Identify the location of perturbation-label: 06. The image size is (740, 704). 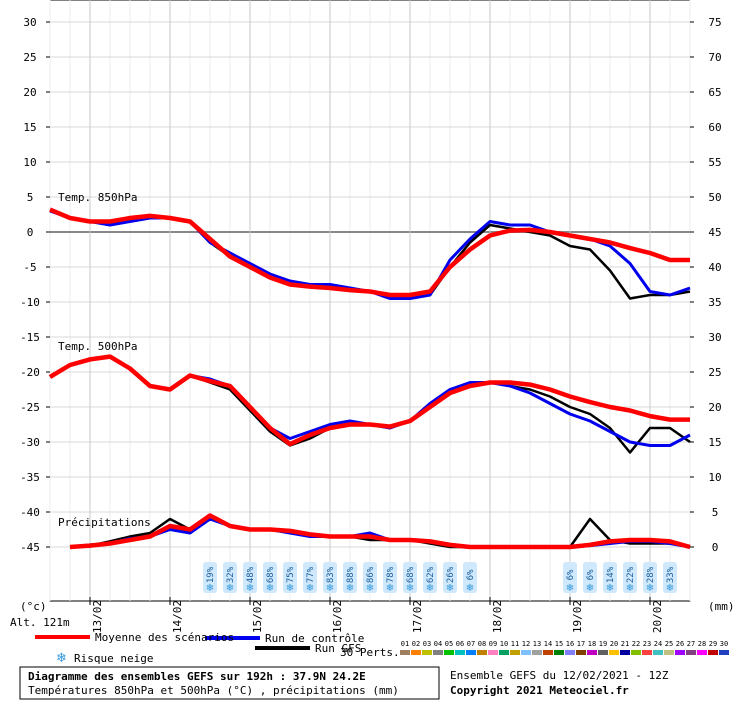
(460, 644).